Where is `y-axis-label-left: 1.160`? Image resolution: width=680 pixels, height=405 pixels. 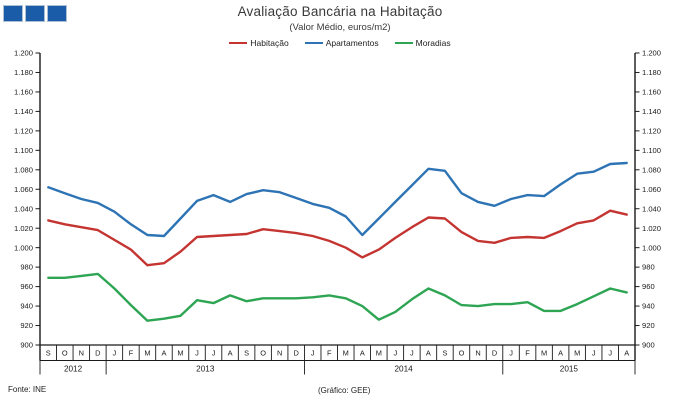
y-axis-label-left: 1.160 is located at coordinates (23, 92).